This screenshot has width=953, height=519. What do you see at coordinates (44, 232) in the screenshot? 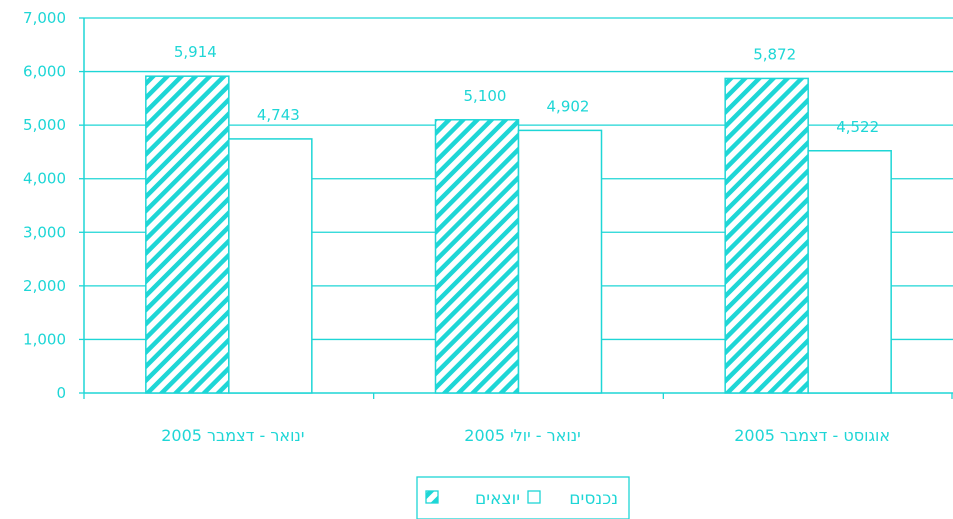
I see `y-tick-label: 3,000` at bounding box center [44, 232].